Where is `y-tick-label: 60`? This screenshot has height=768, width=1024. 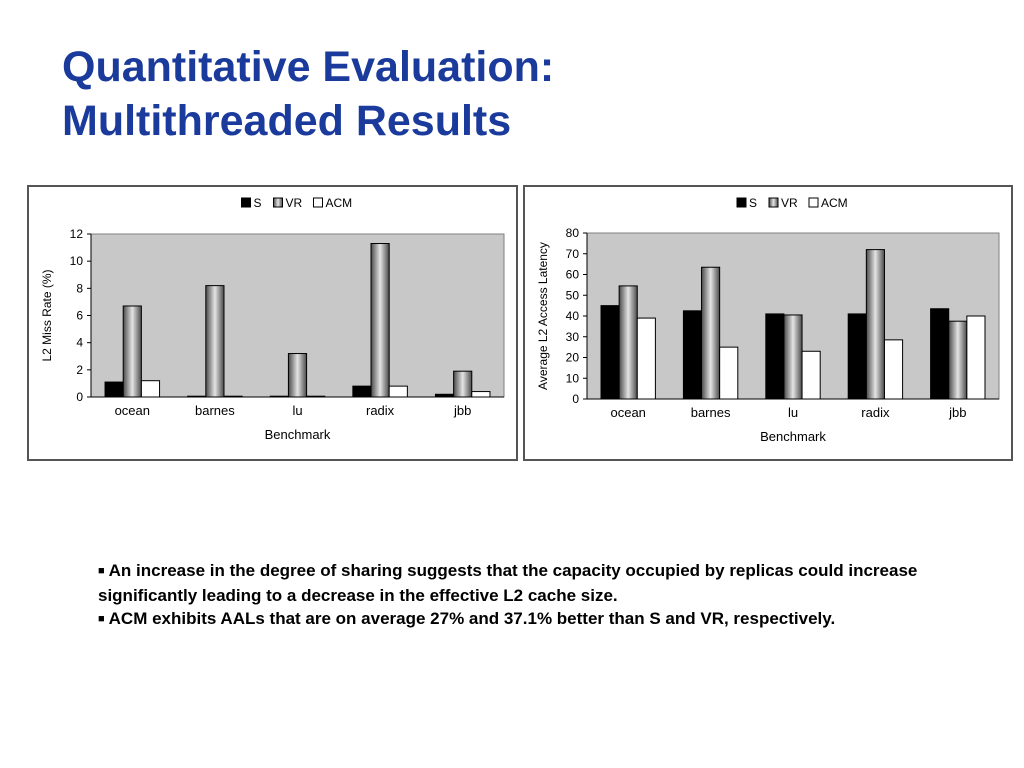 y-tick-label: 60 is located at coordinates (573, 275).